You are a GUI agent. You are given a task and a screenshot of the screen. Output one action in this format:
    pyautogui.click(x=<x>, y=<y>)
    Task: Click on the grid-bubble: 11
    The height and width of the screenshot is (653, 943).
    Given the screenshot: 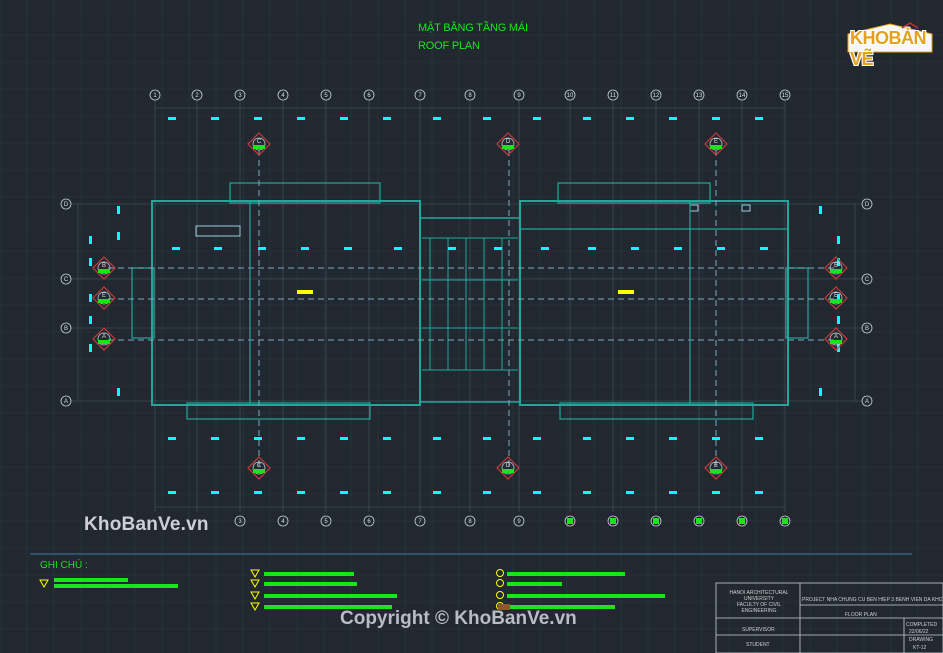 What is the action you would take?
    pyautogui.click(x=613, y=95)
    